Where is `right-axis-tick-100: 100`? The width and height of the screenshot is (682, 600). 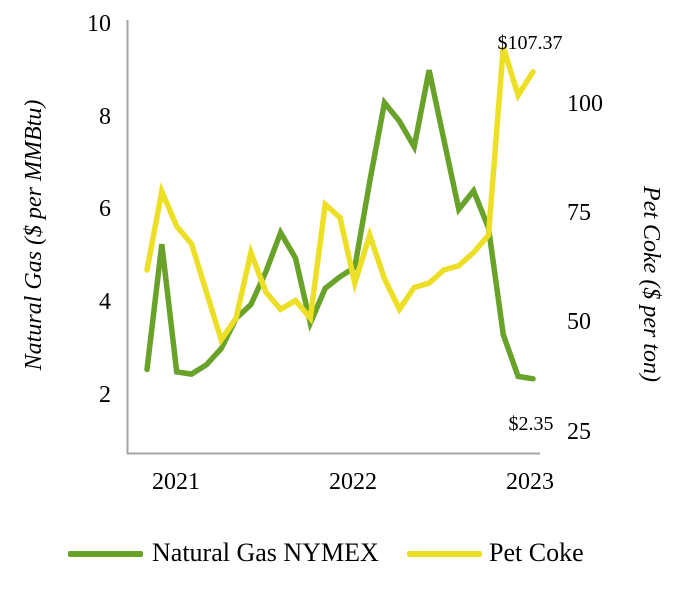
right-axis-tick-100: 100 is located at coordinates (585, 104).